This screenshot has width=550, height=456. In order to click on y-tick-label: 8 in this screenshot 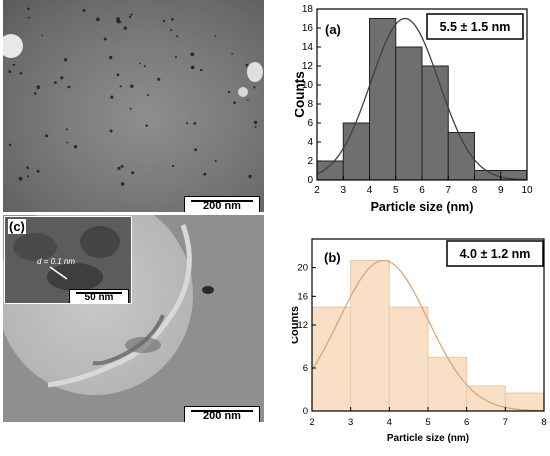, I will do `click(310, 104)`.